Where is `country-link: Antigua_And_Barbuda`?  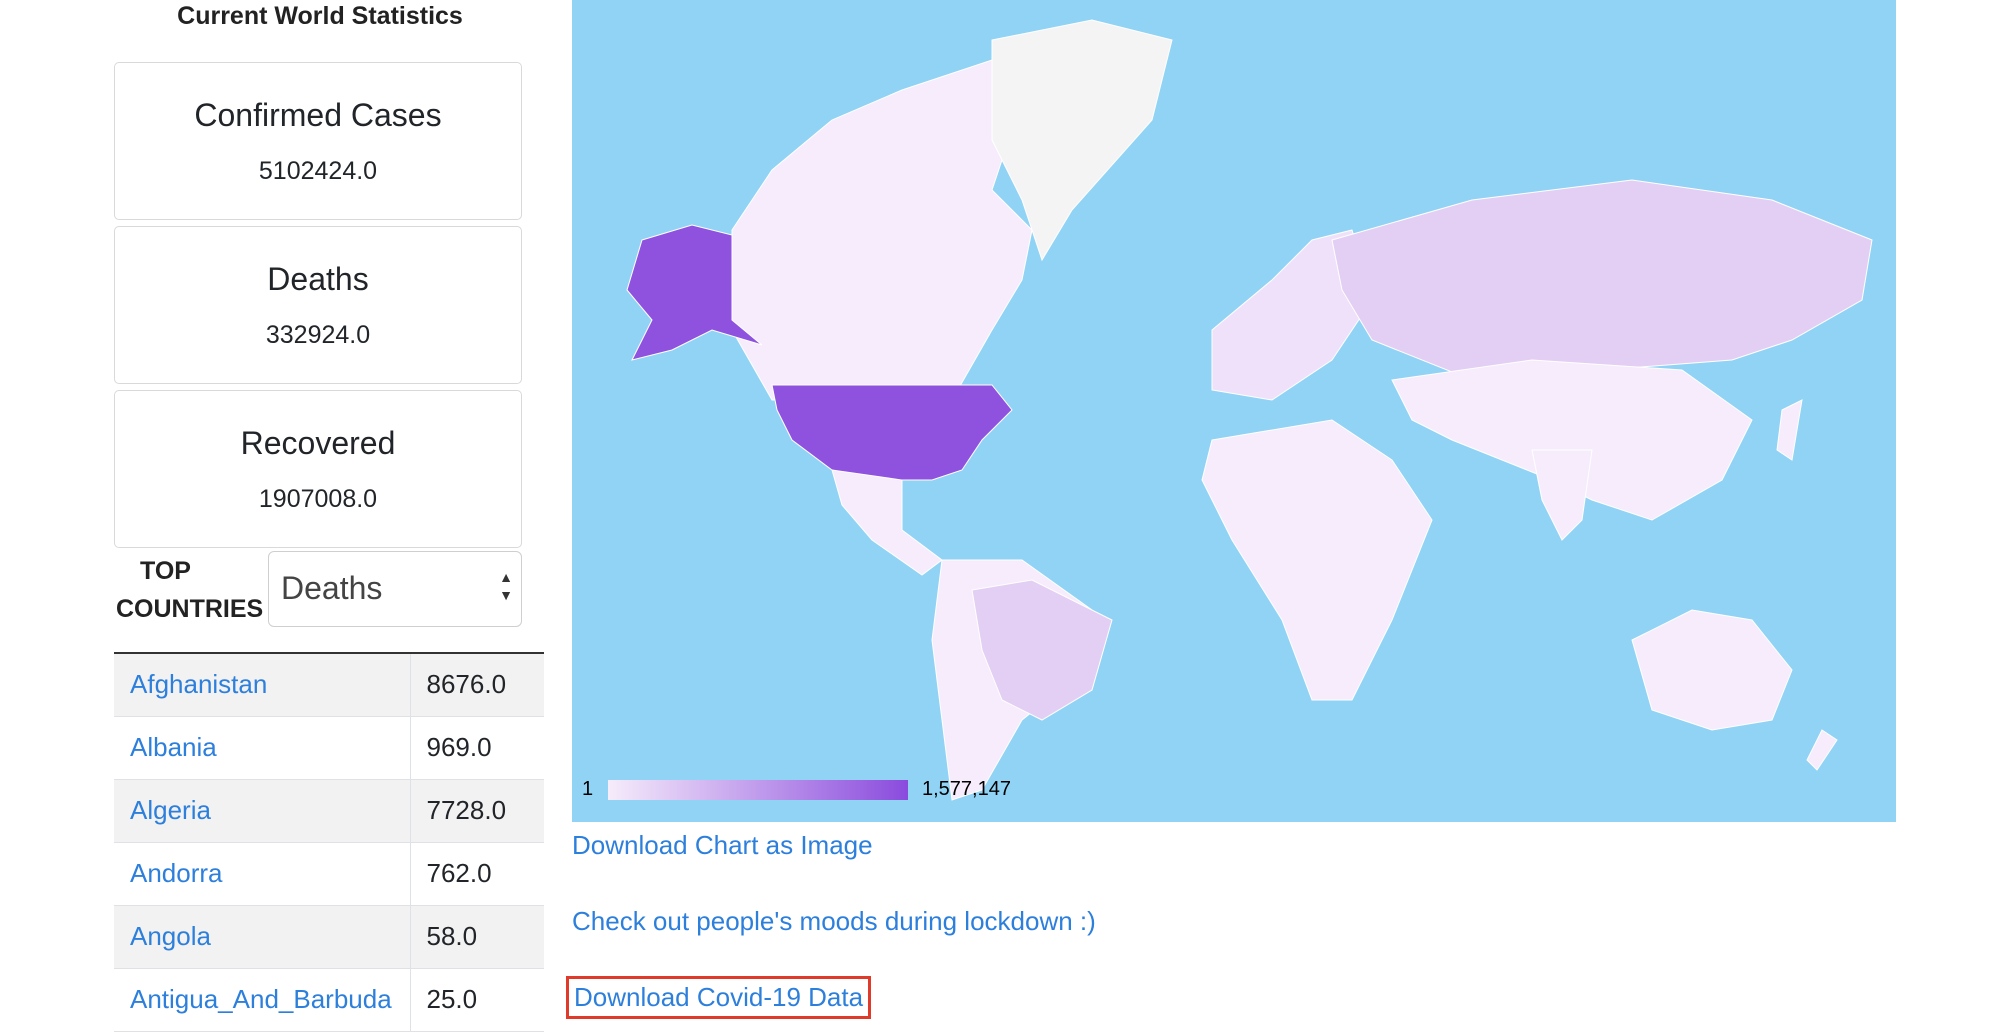 country-link: Antigua_And_Barbuda is located at coordinates (262, 1000).